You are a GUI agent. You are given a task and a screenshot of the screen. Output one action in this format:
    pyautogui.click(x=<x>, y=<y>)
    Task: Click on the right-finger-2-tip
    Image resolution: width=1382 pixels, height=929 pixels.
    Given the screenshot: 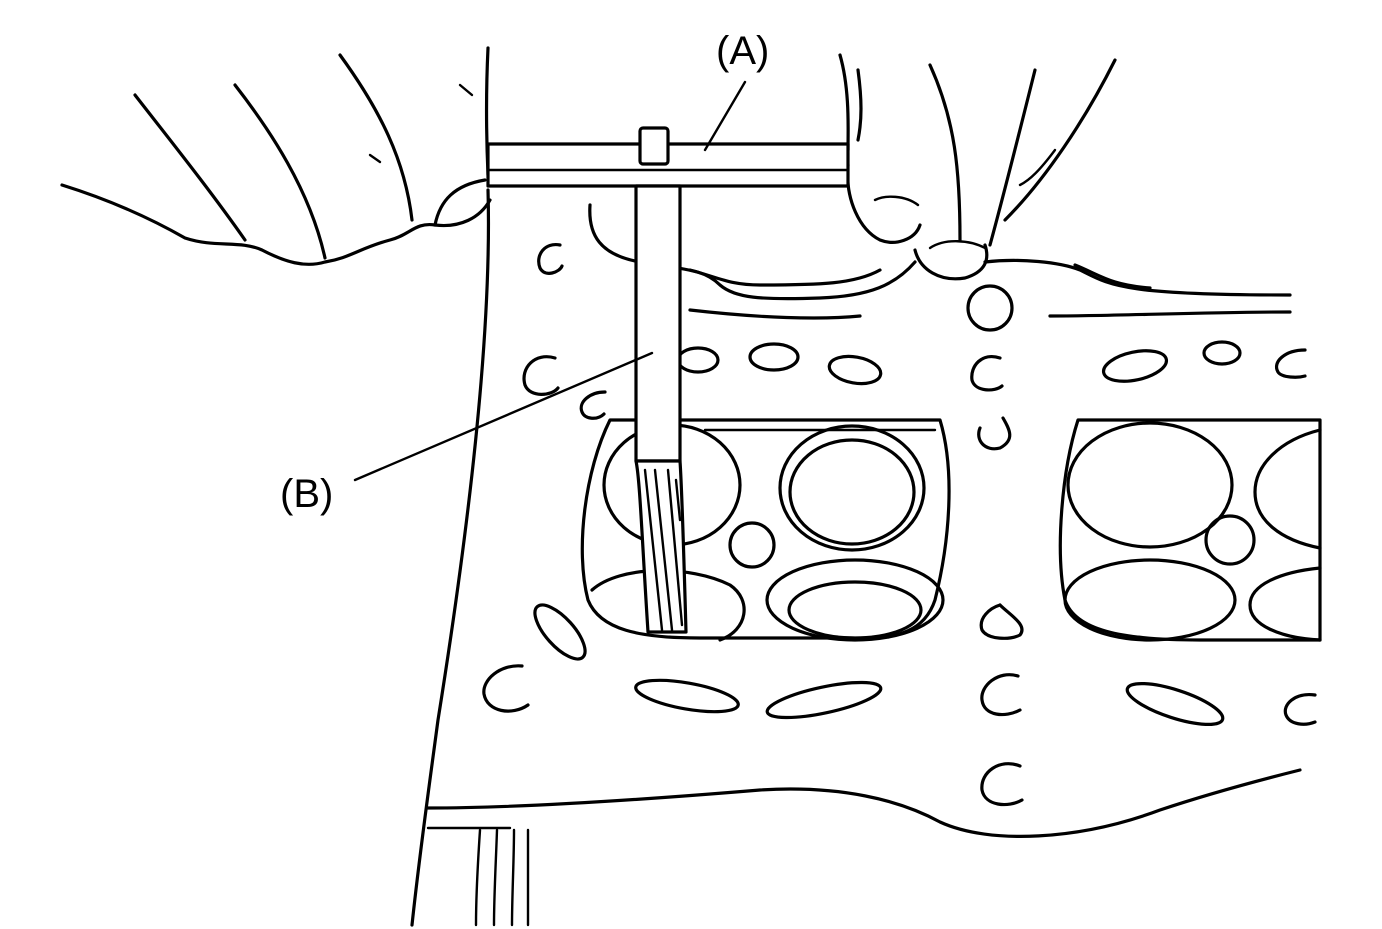 What is the action you would take?
    pyautogui.click(x=951, y=262)
    